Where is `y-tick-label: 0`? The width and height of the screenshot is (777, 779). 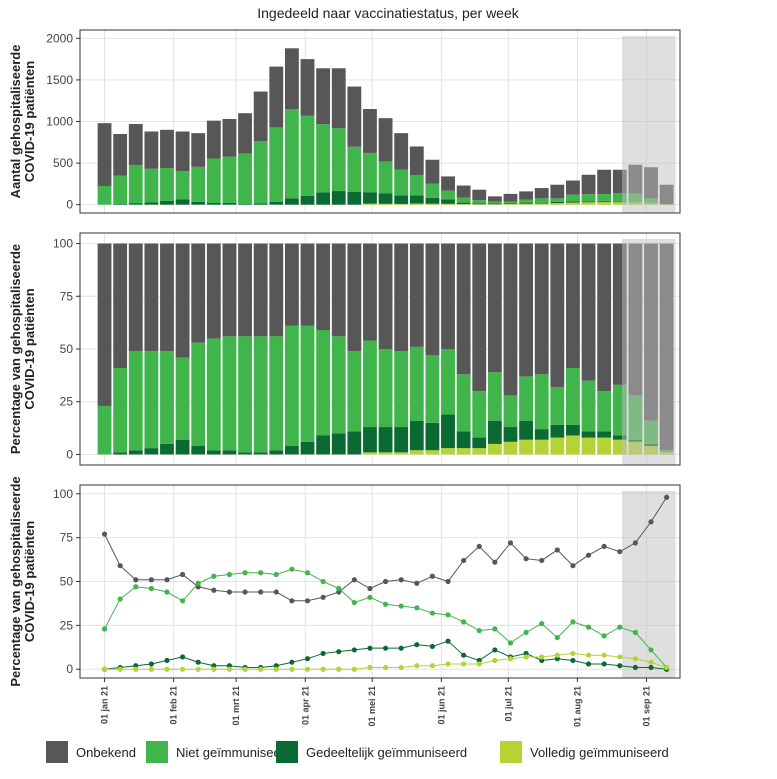 y-tick-label: 0 is located at coordinates (69, 205).